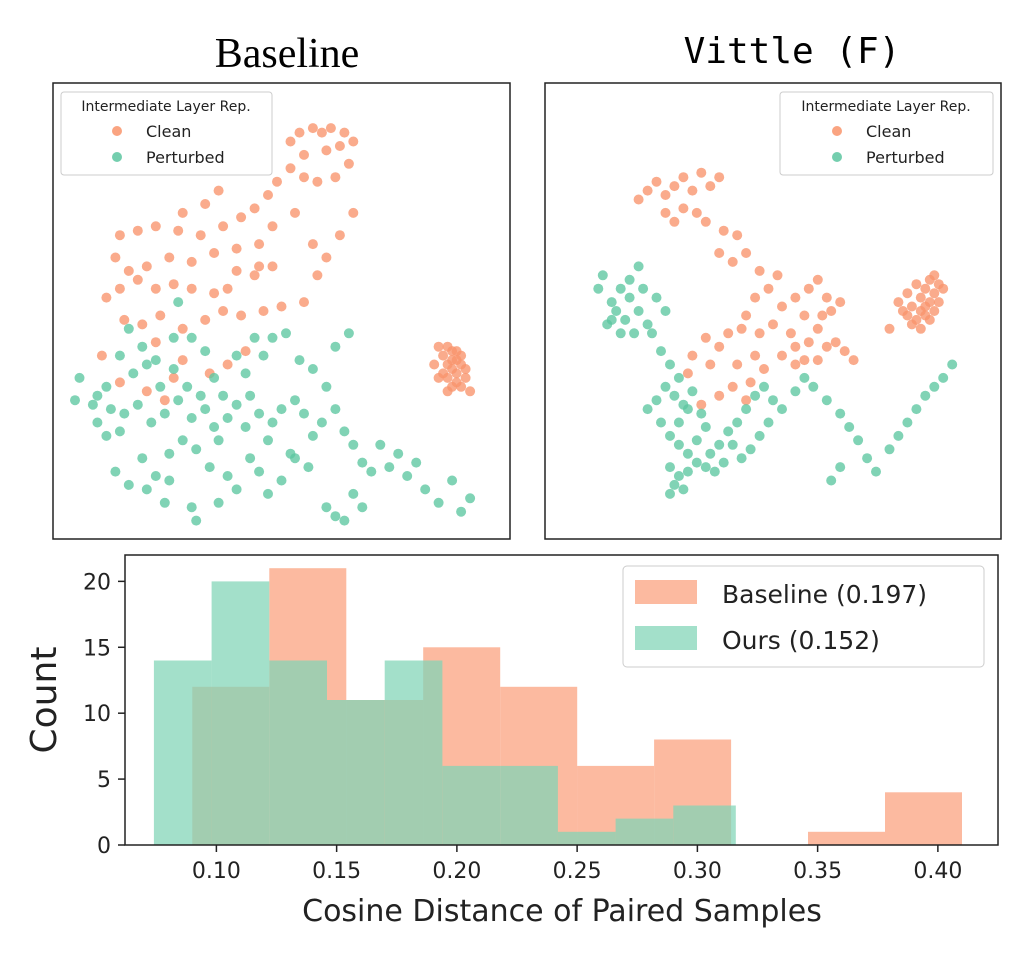  I want to click on x-tick-label: 0.25, so click(577, 871).